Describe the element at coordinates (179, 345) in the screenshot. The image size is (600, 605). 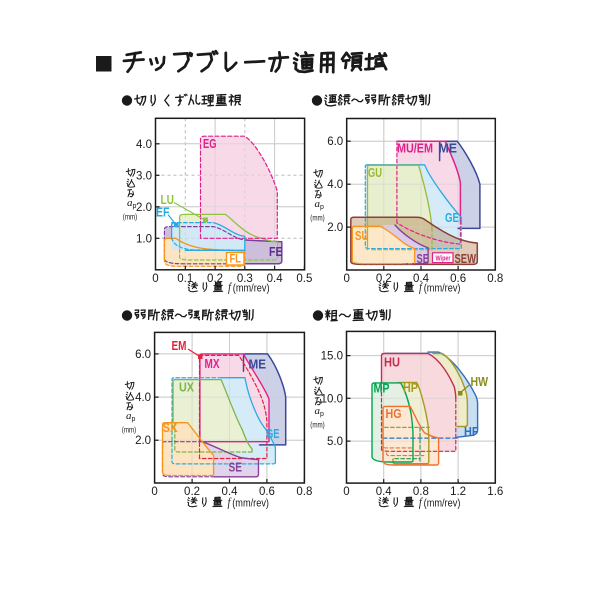
I see `svg-text: EM` at that location.